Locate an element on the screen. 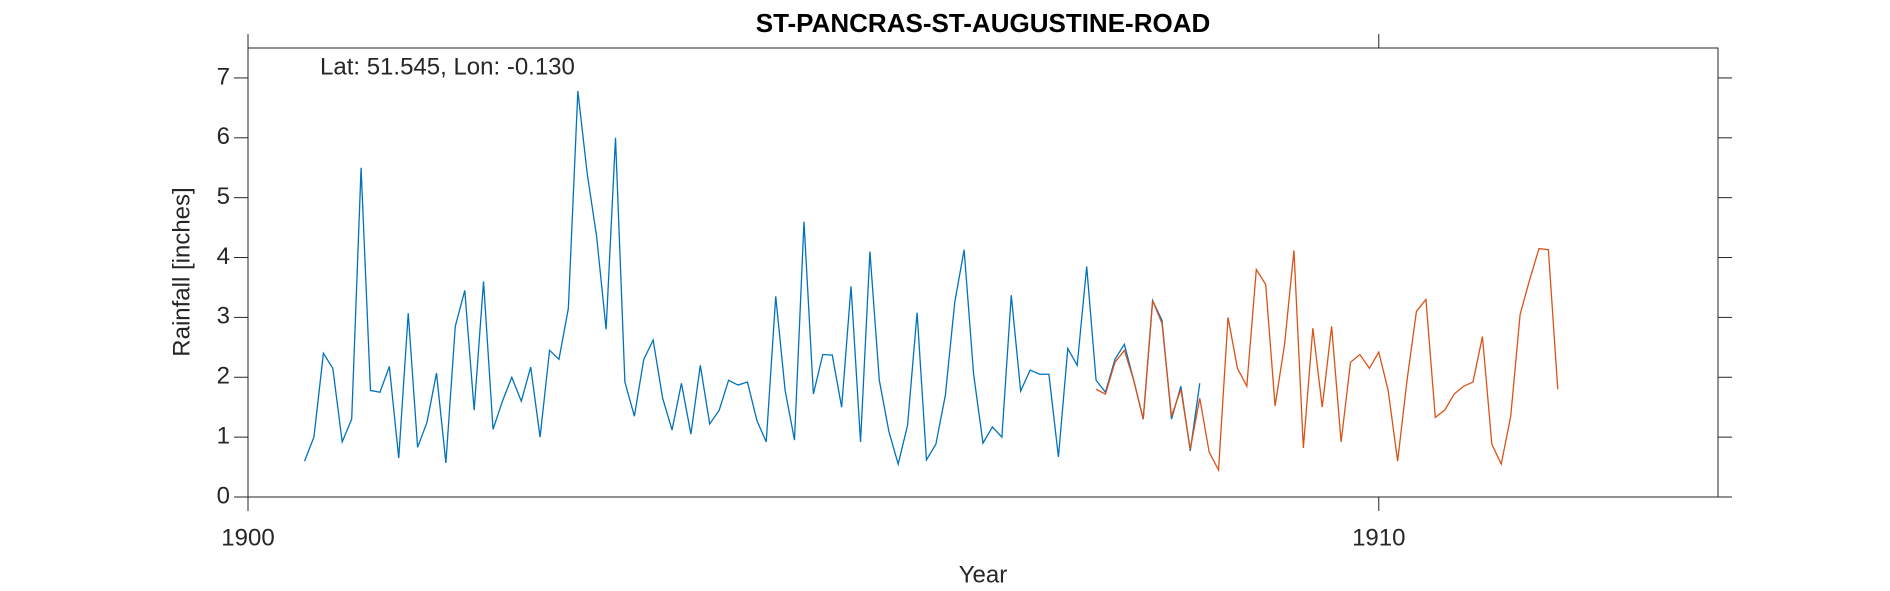  y-tick-label: 6 is located at coordinates (223, 136).